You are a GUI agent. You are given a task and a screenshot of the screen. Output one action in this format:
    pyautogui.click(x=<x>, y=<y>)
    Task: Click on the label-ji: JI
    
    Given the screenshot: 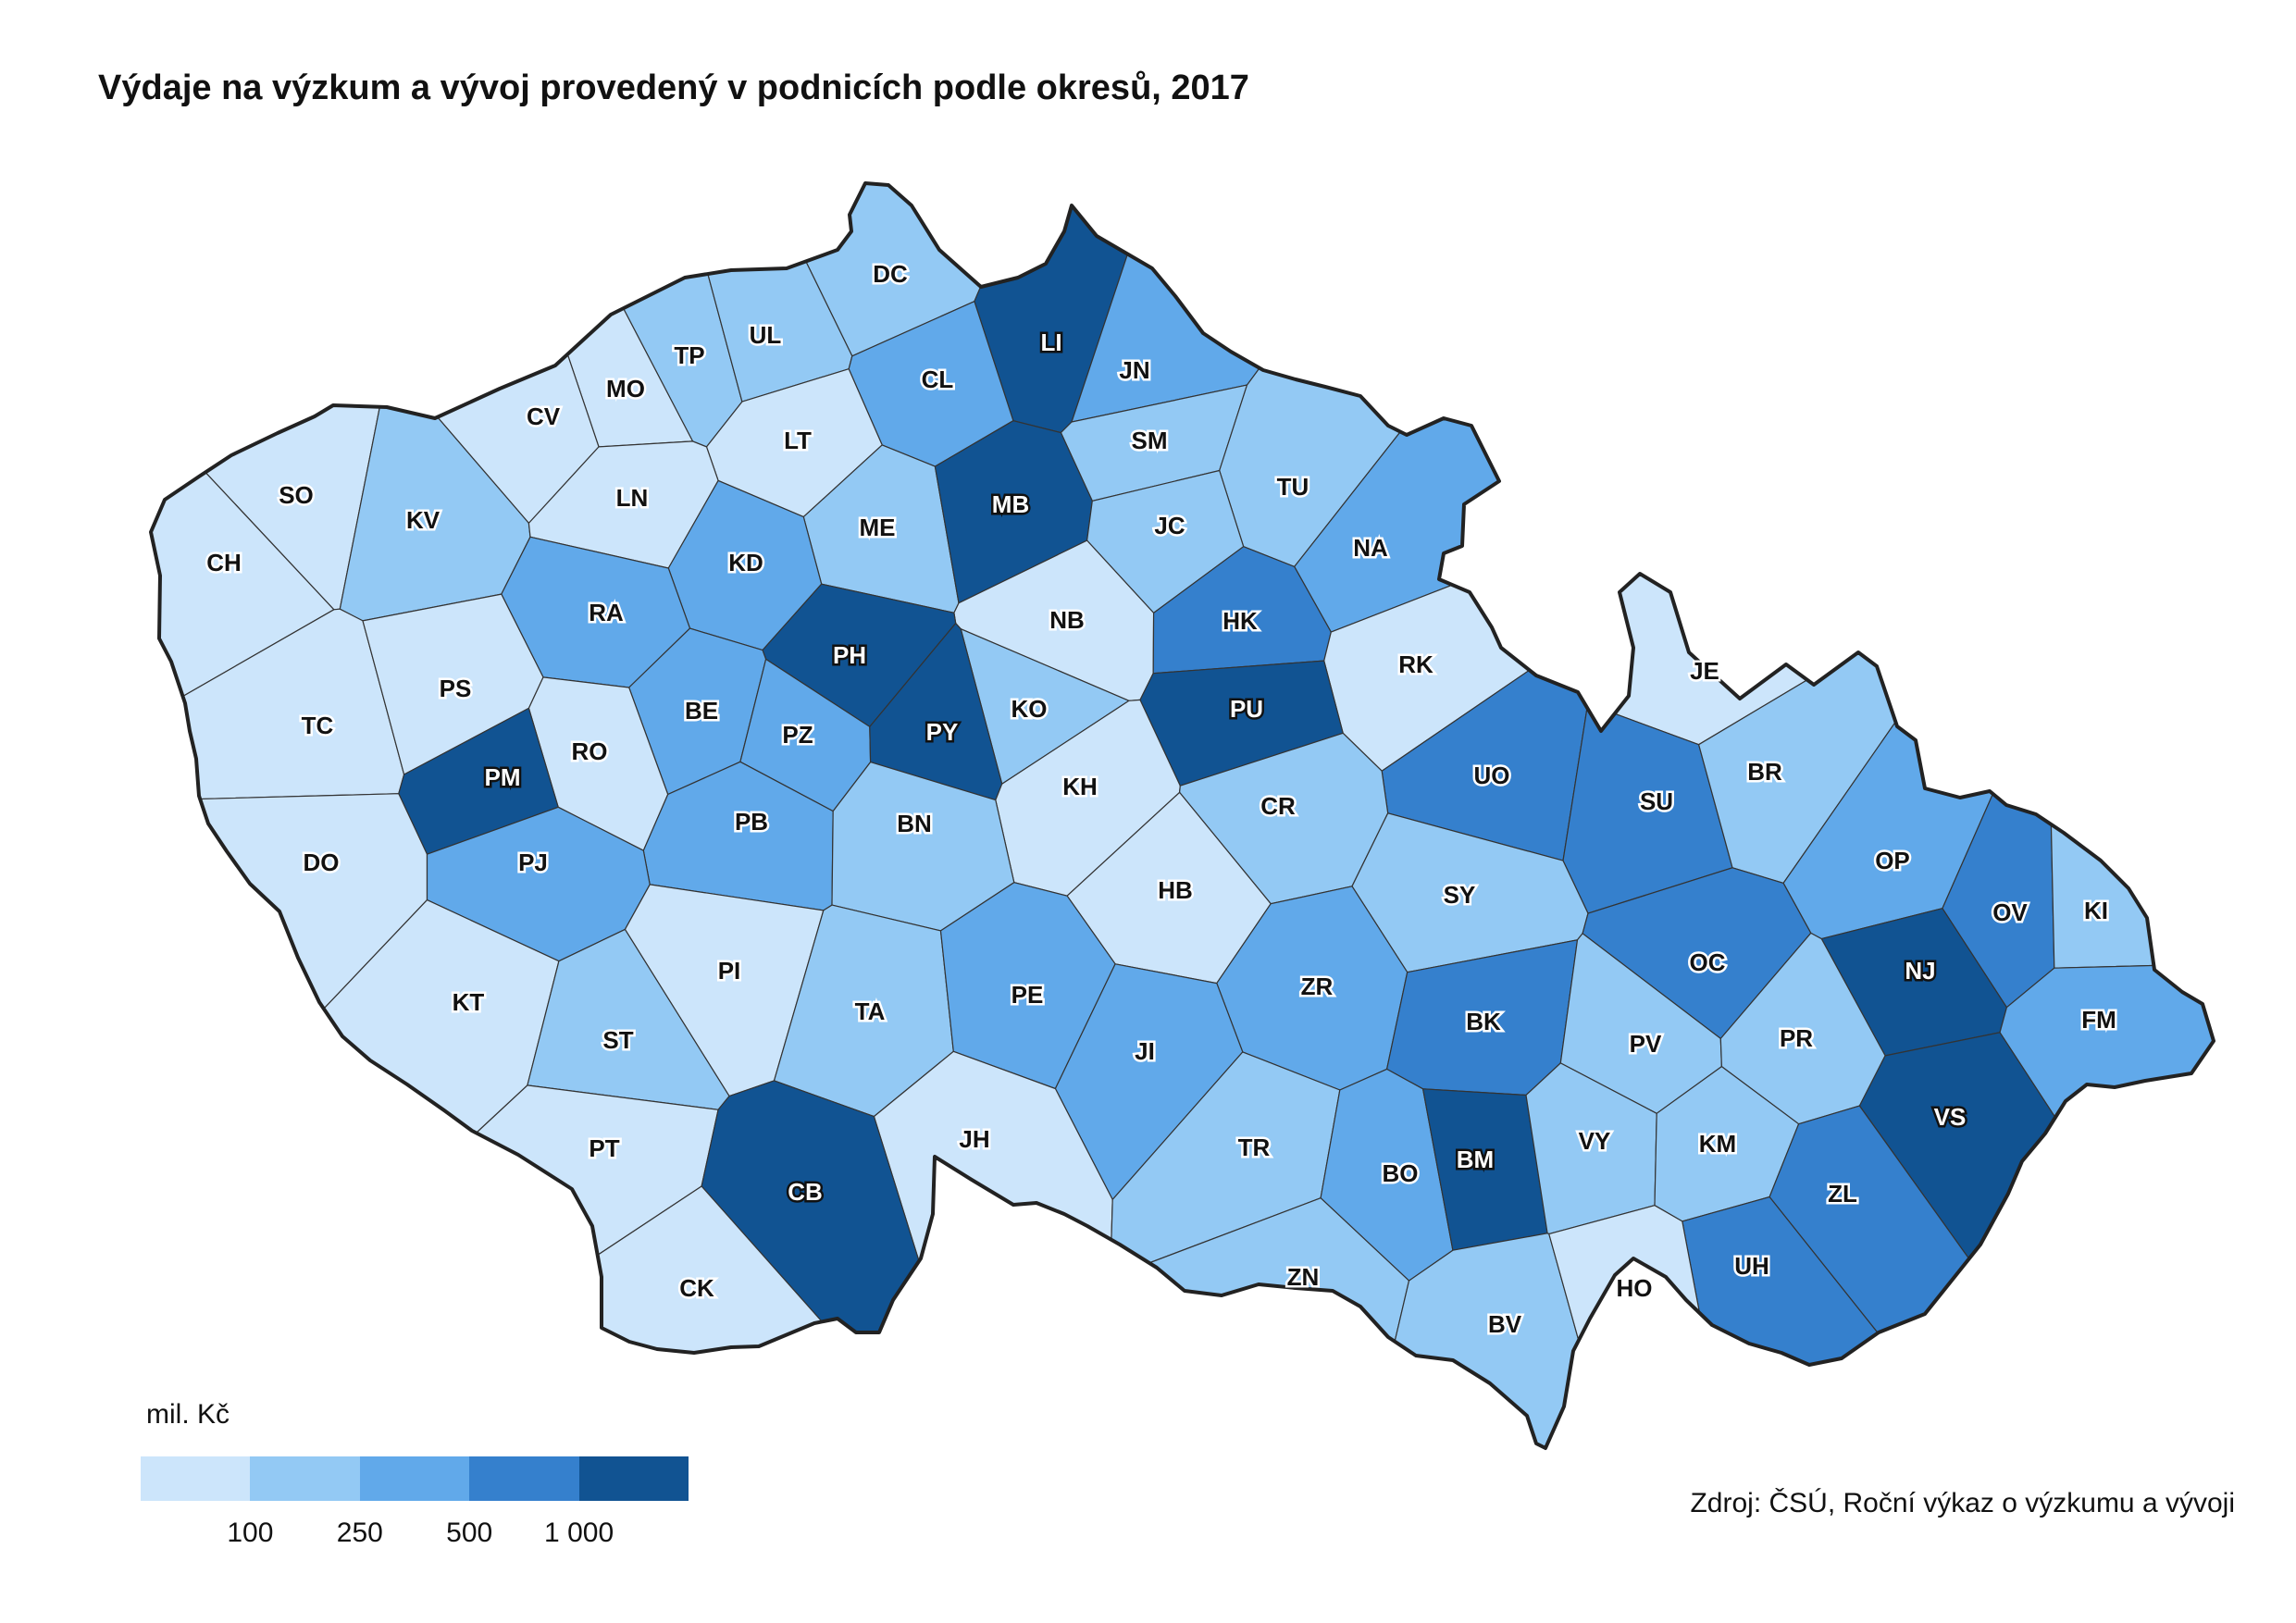 What is the action you would take?
    pyautogui.click(x=1145, y=1051)
    